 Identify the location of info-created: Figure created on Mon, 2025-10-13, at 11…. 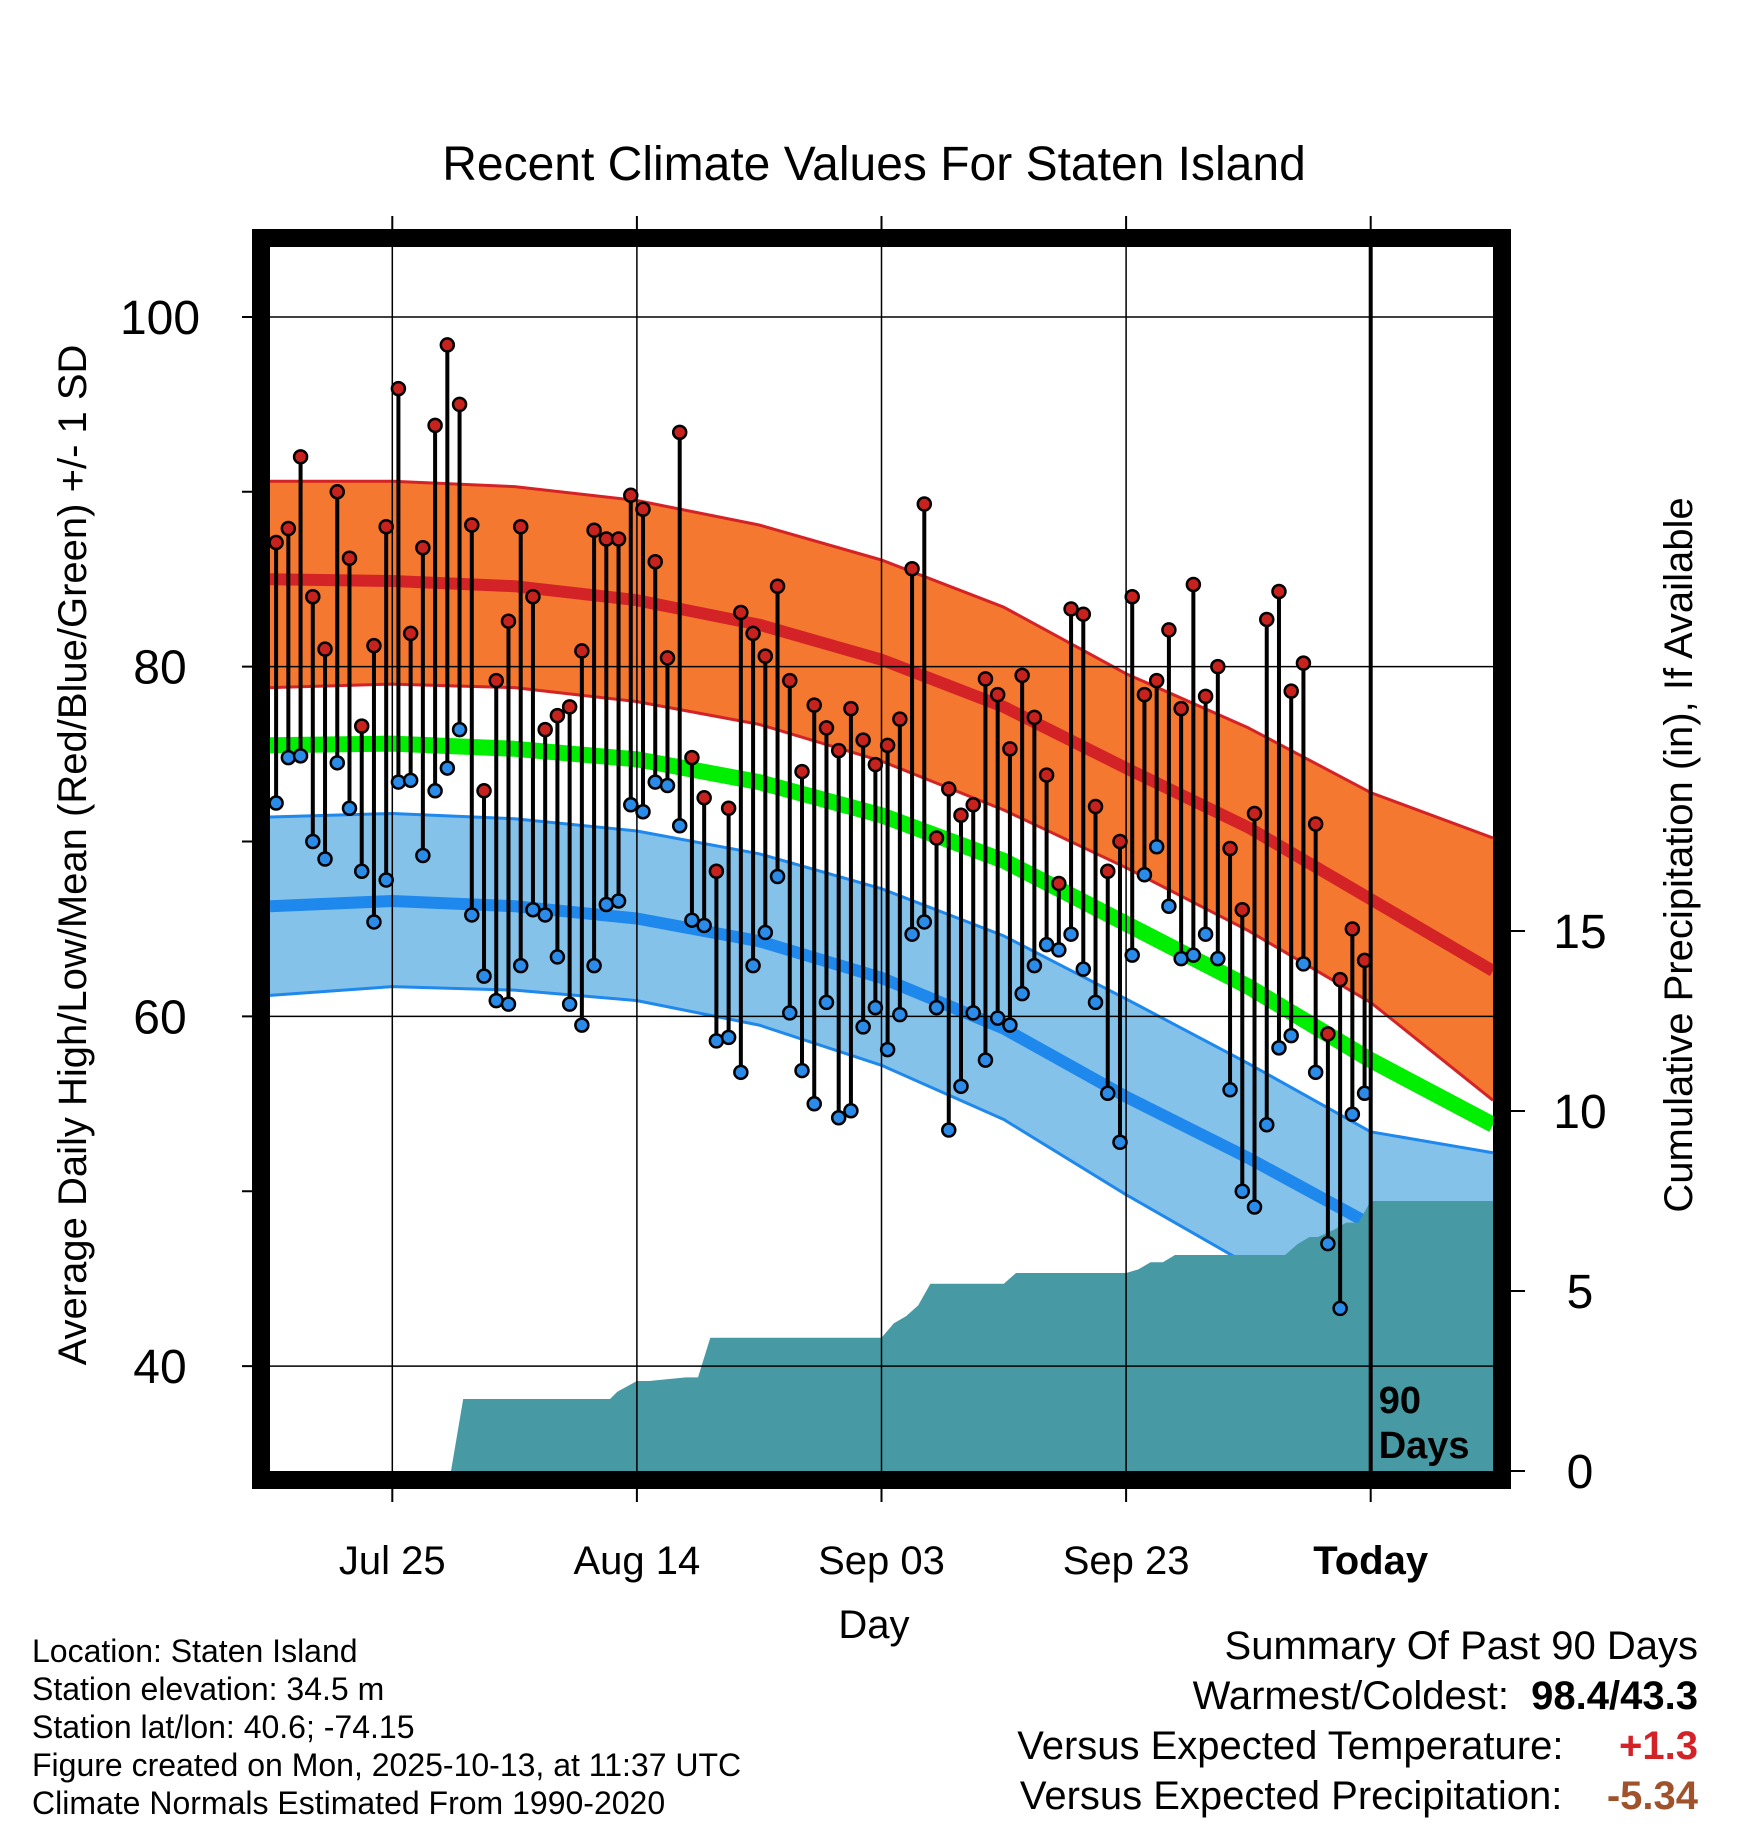
(387, 1765).